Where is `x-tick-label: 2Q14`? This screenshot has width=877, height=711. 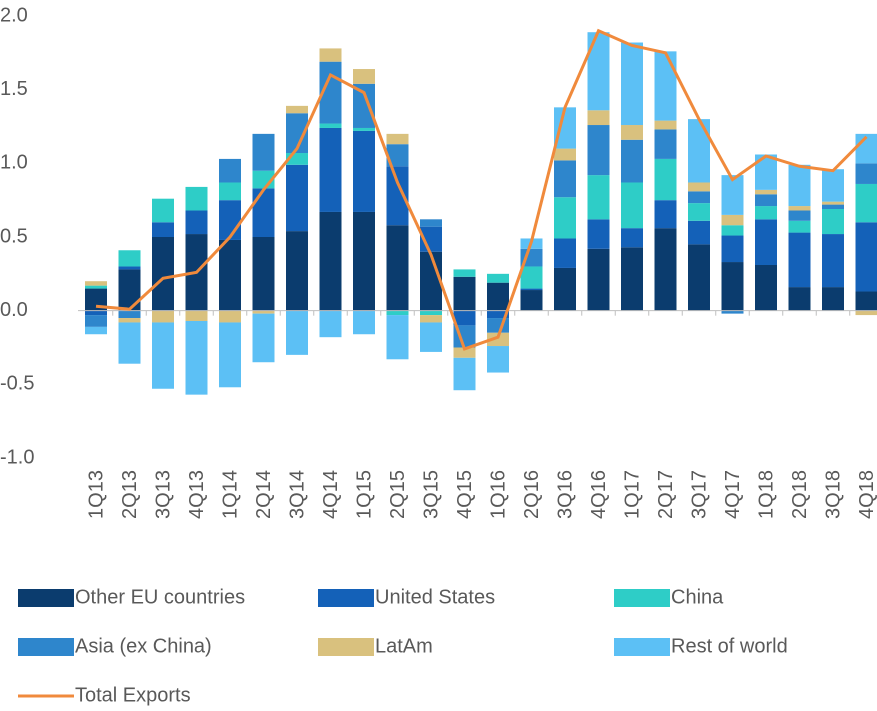 x-tick-label: 2Q14 is located at coordinates (264, 494).